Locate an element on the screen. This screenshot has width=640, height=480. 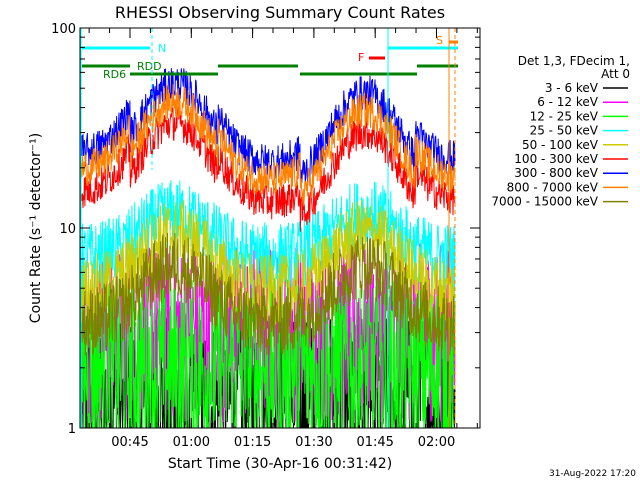
annot-label-rdd: RDD is located at coordinates (149, 66).